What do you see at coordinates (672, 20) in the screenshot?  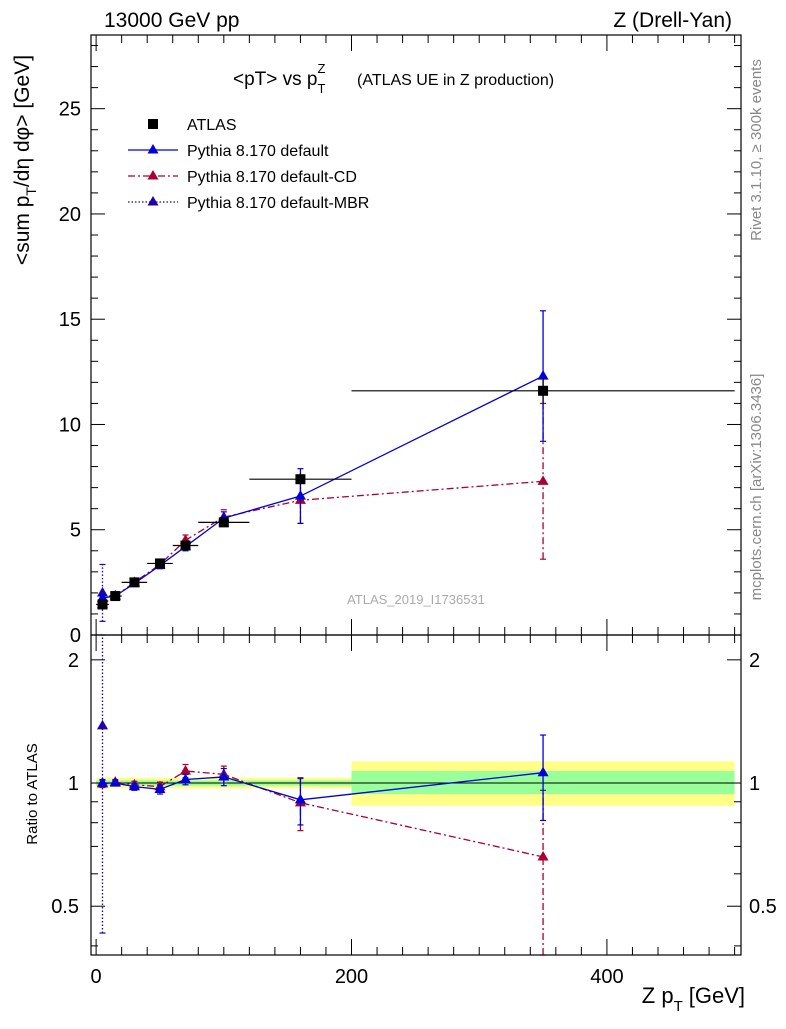 I see `header-right: Z (Drell-Yan)` at bounding box center [672, 20].